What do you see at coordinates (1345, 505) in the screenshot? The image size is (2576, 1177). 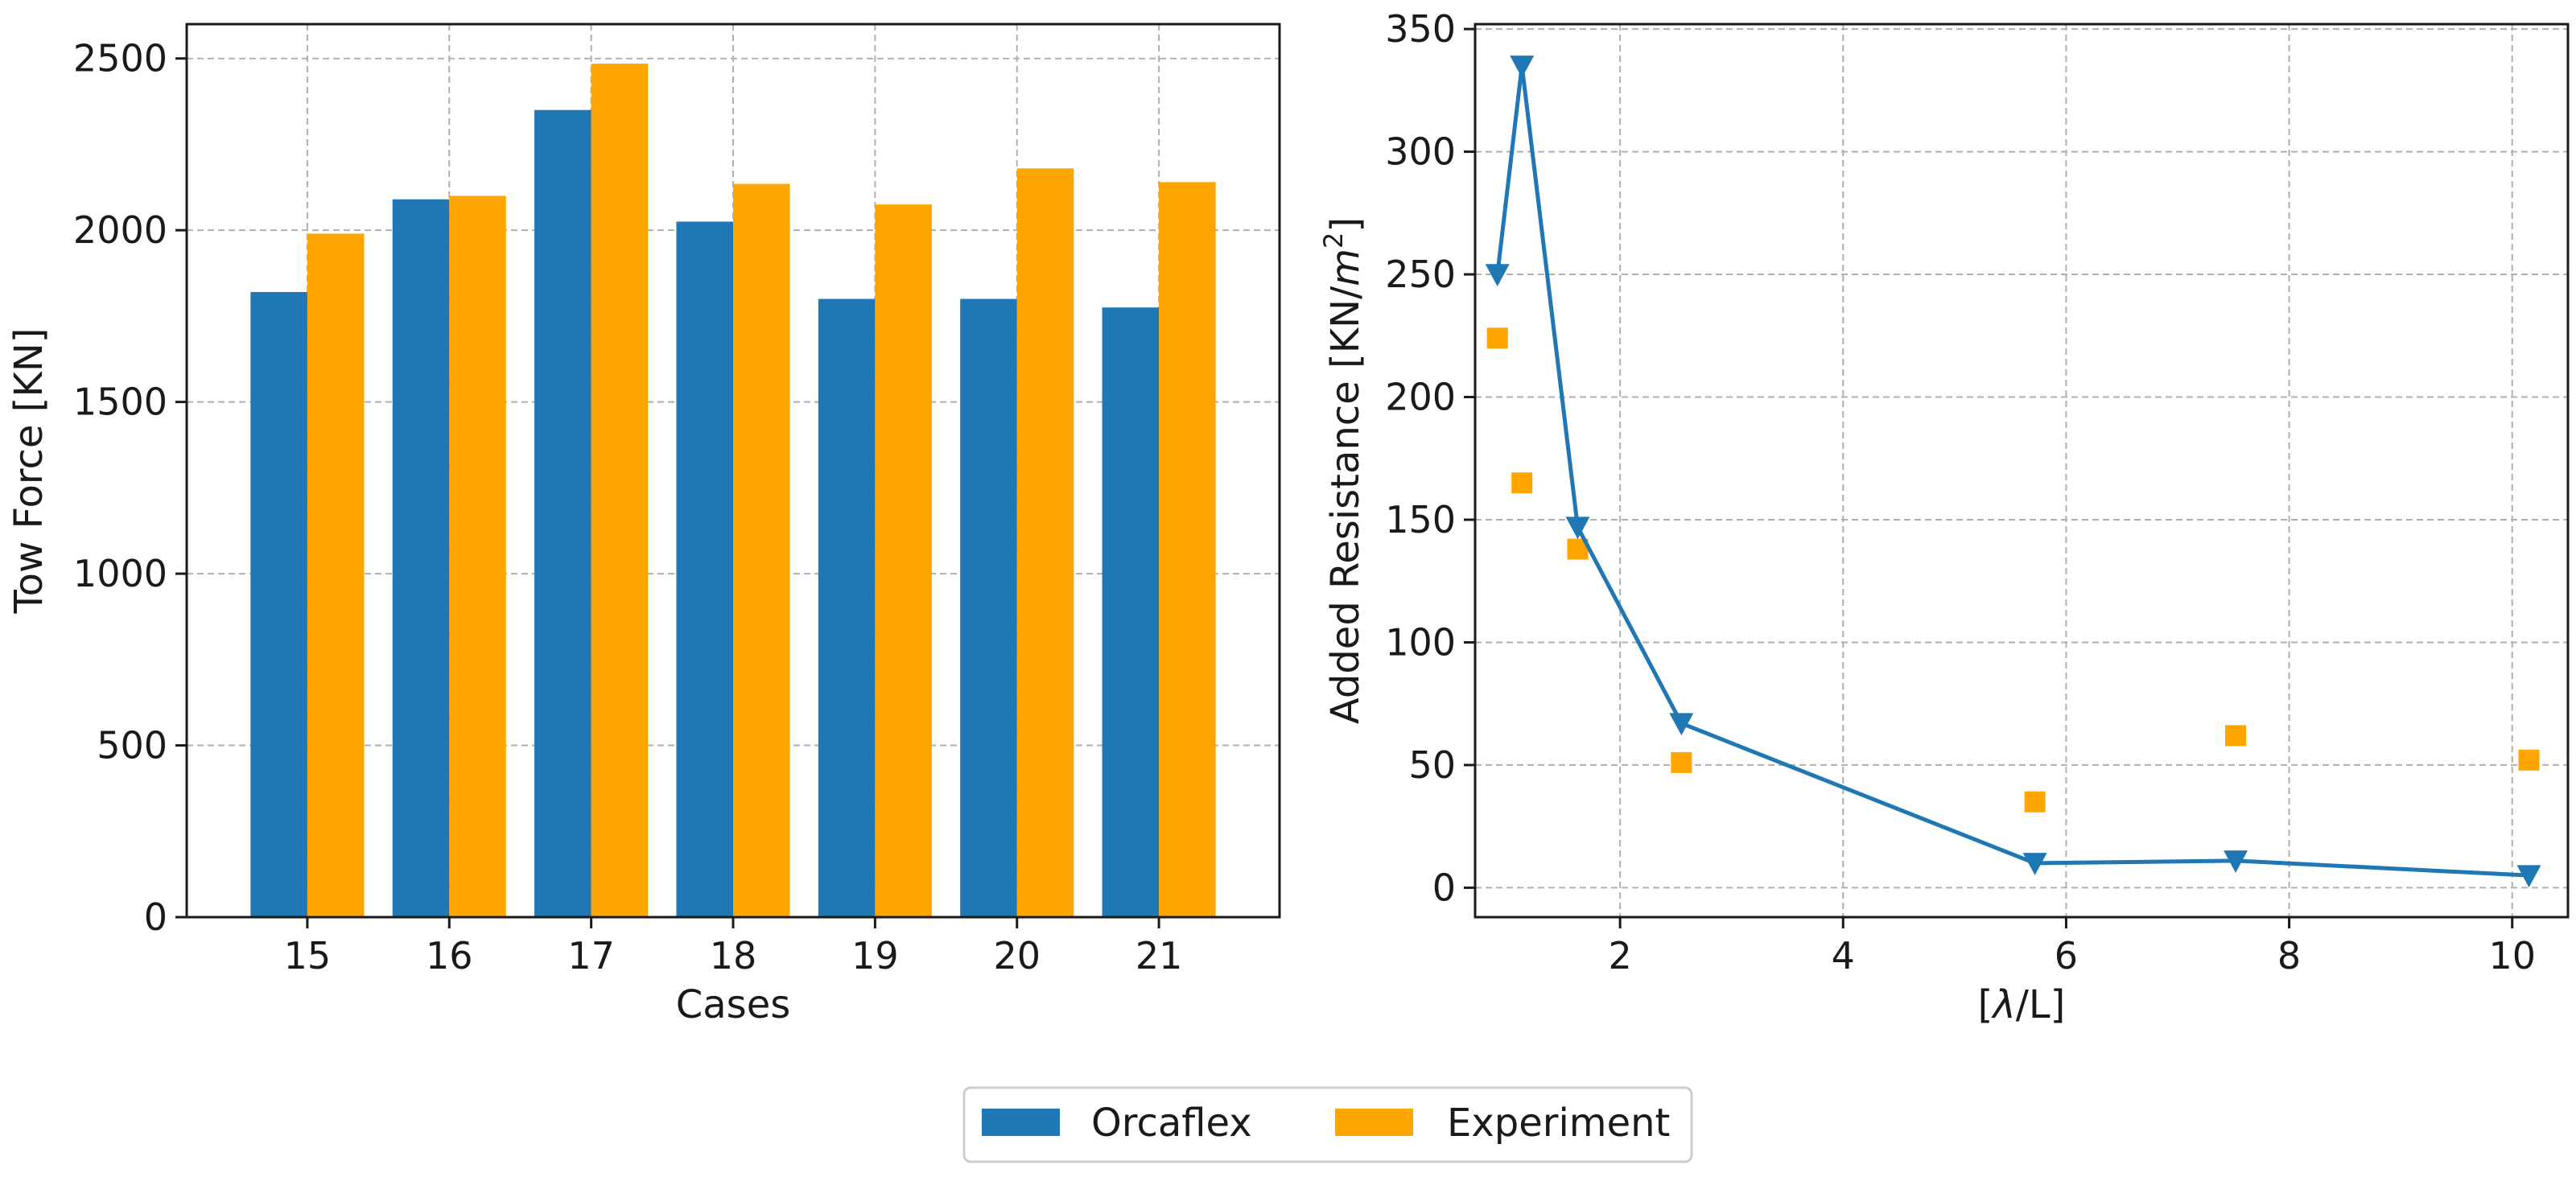 I see `right-y-label-main: Added Resistance [KN/` at bounding box center [1345, 505].